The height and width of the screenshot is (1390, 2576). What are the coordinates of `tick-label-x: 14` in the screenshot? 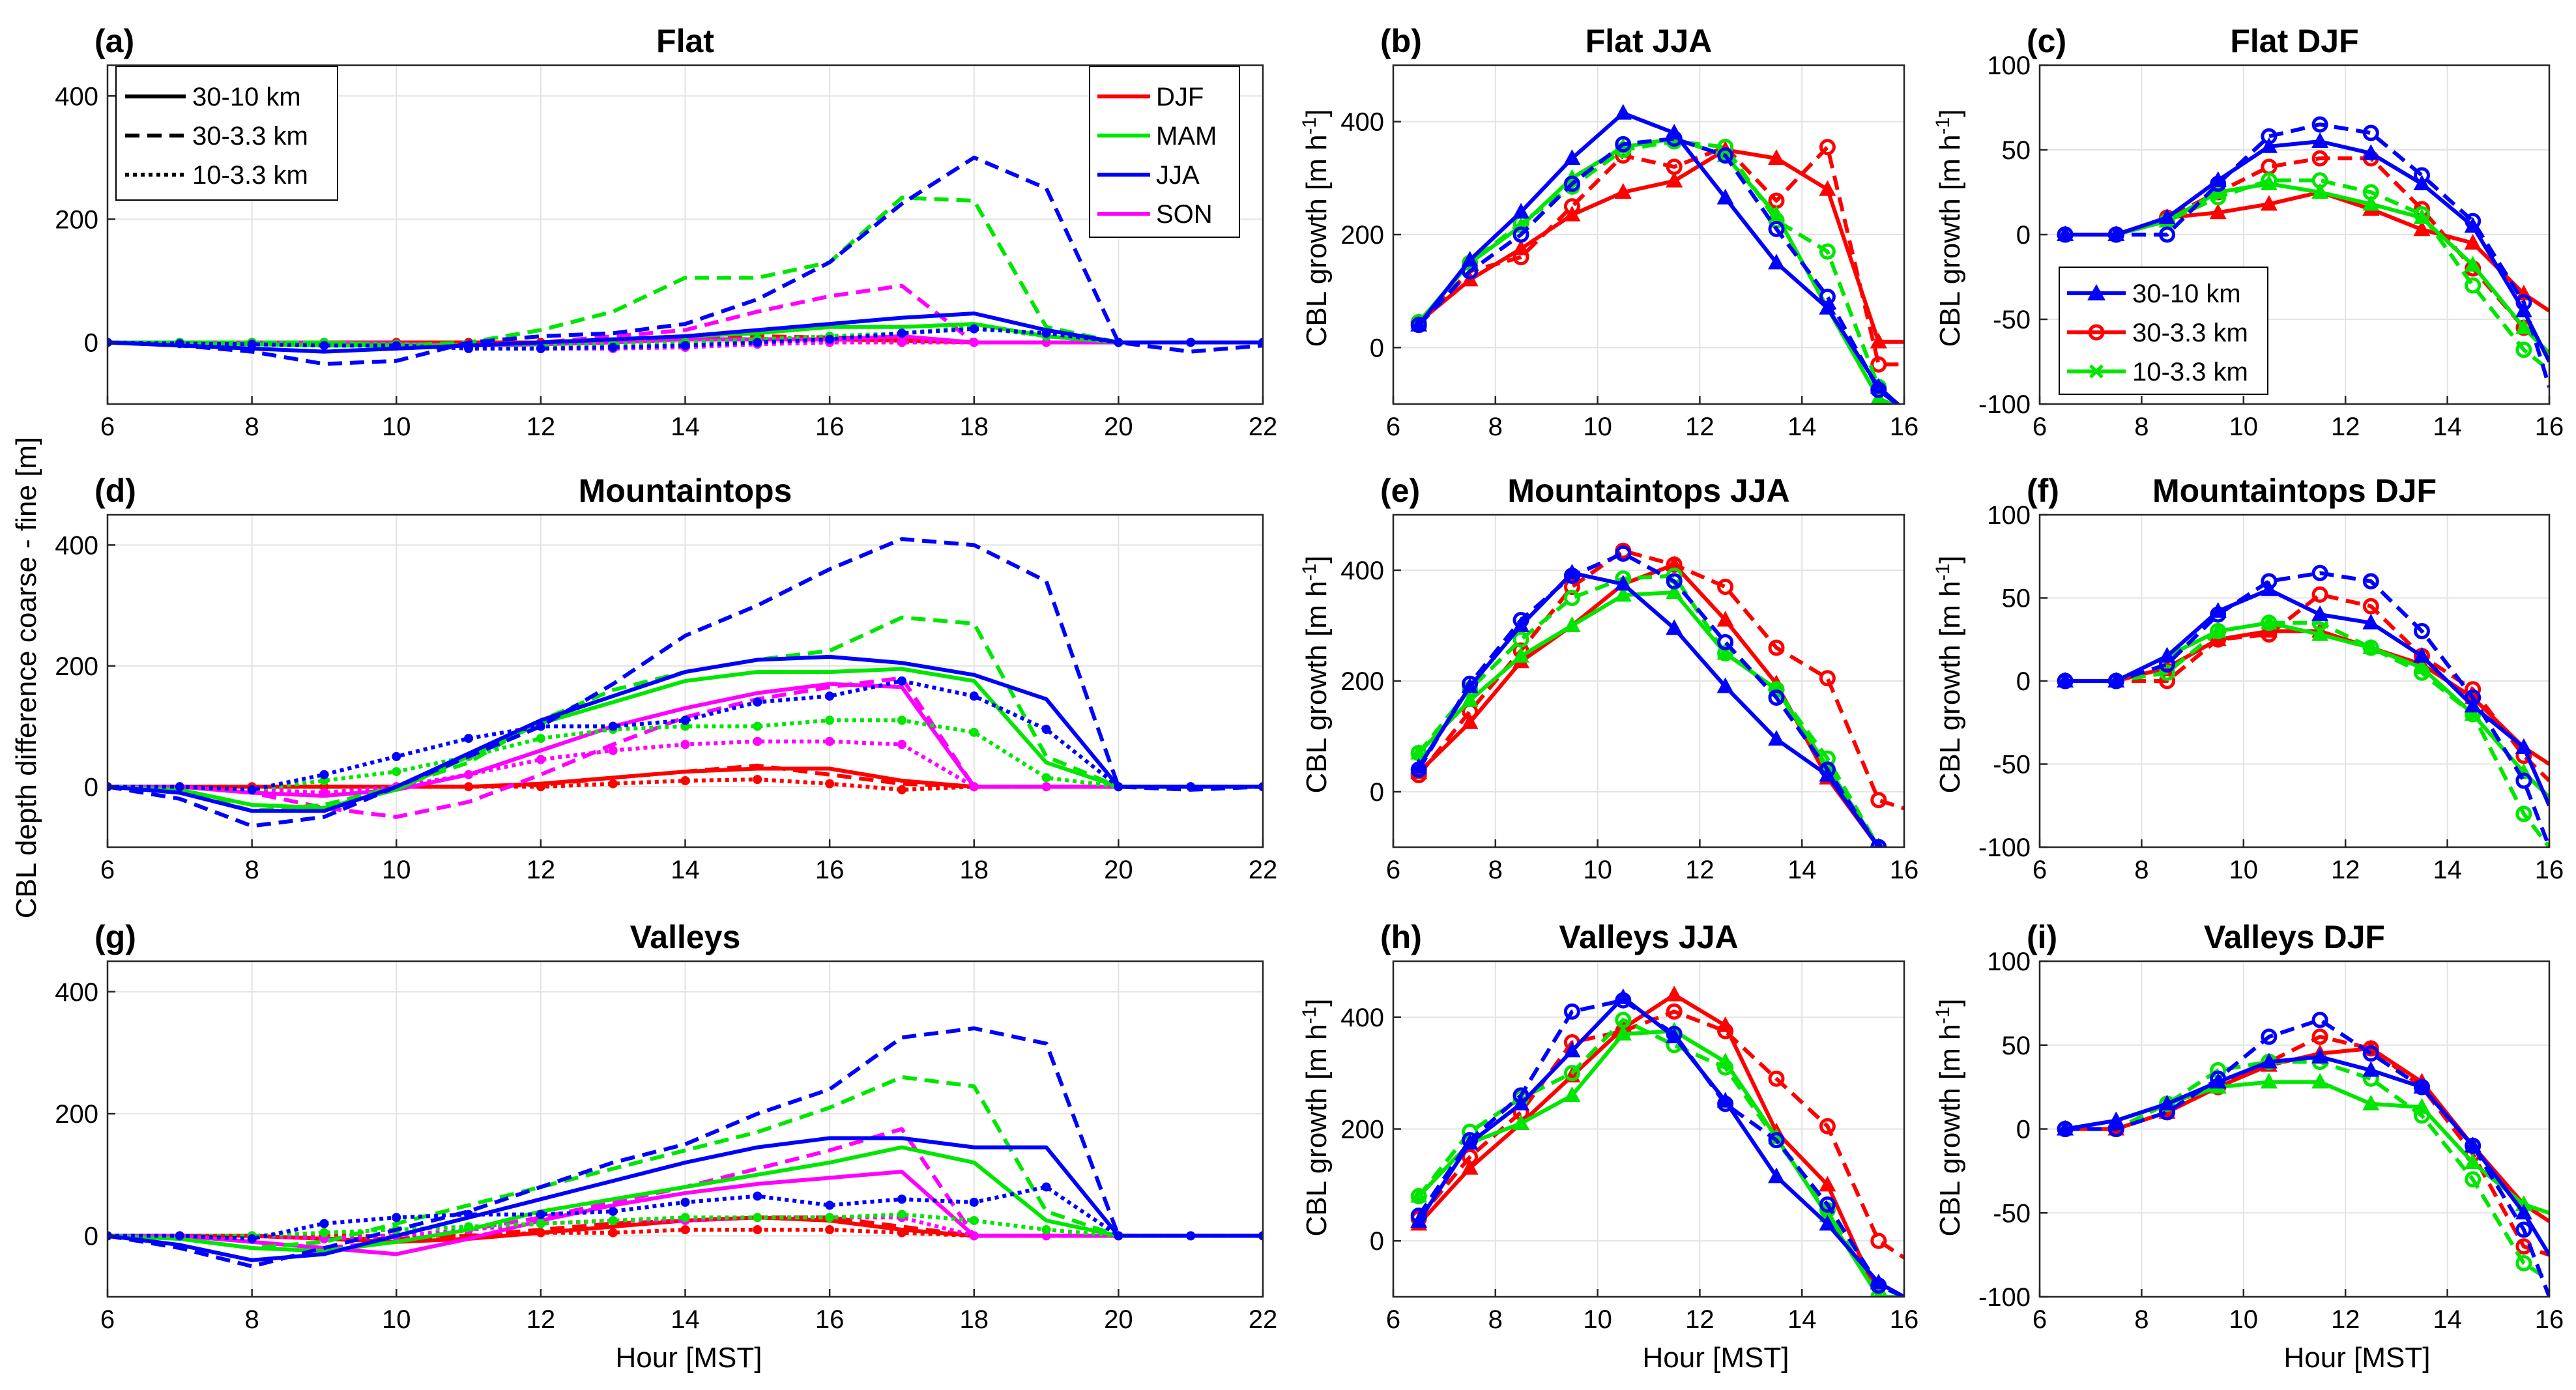 It's located at (2447, 427).